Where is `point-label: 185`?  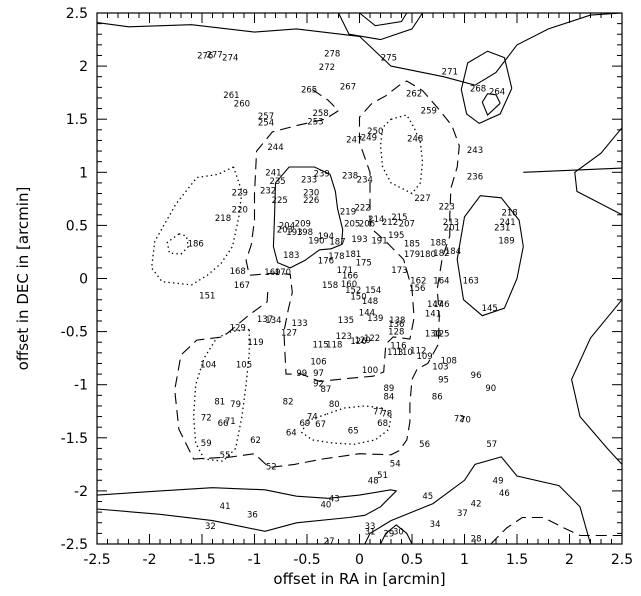 point-label: 185 is located at coordinates (412, 245).